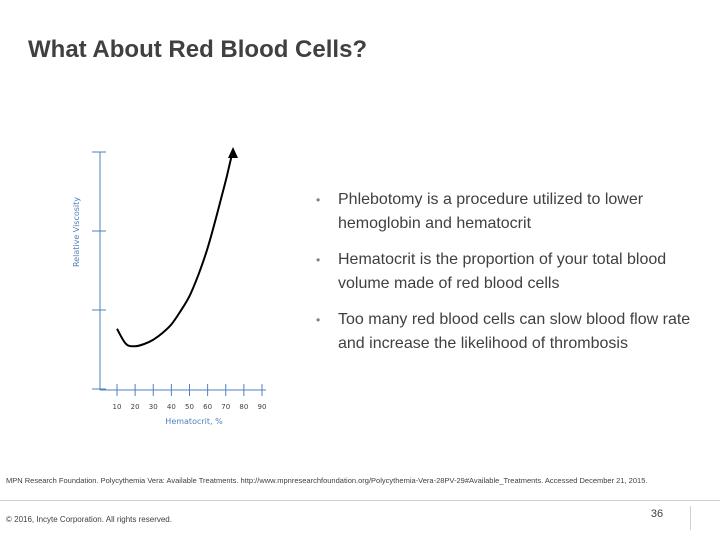 The height and width of the screenshot is (540, 720). Describe the element at coordinates (135, 407) in the screenshot. I see `x-tick-label: 20` at that location.